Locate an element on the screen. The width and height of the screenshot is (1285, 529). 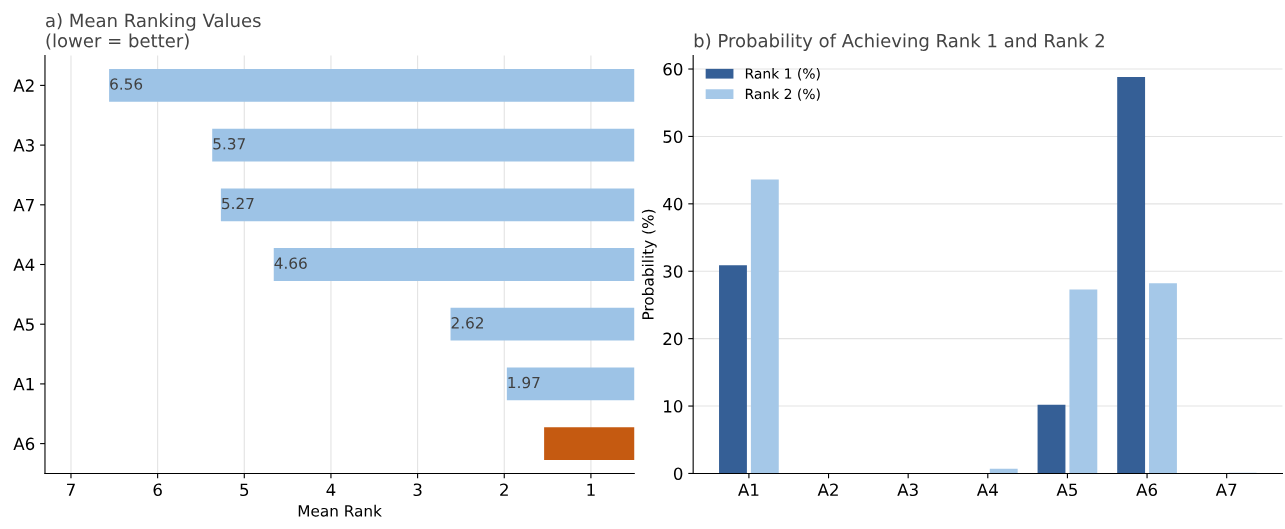
y-tick-label: A5 is located at coordinates (23, 324).